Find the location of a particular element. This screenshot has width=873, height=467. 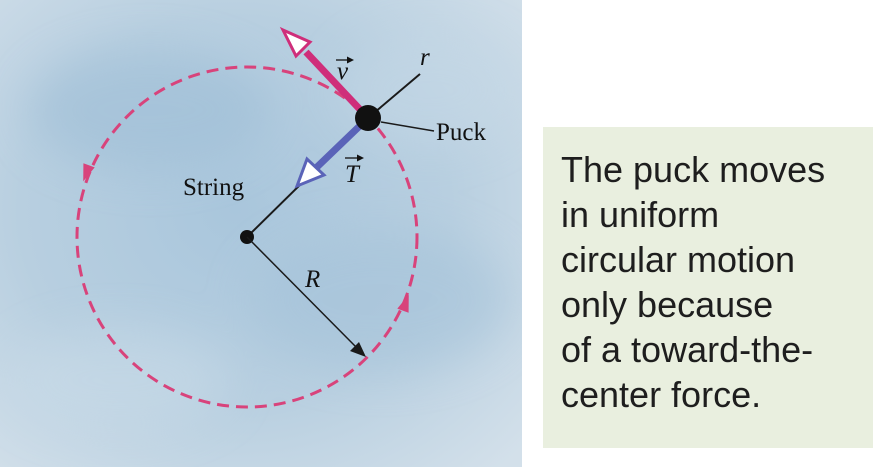

caption-line: circular motion is located at coordinates (678, 259).